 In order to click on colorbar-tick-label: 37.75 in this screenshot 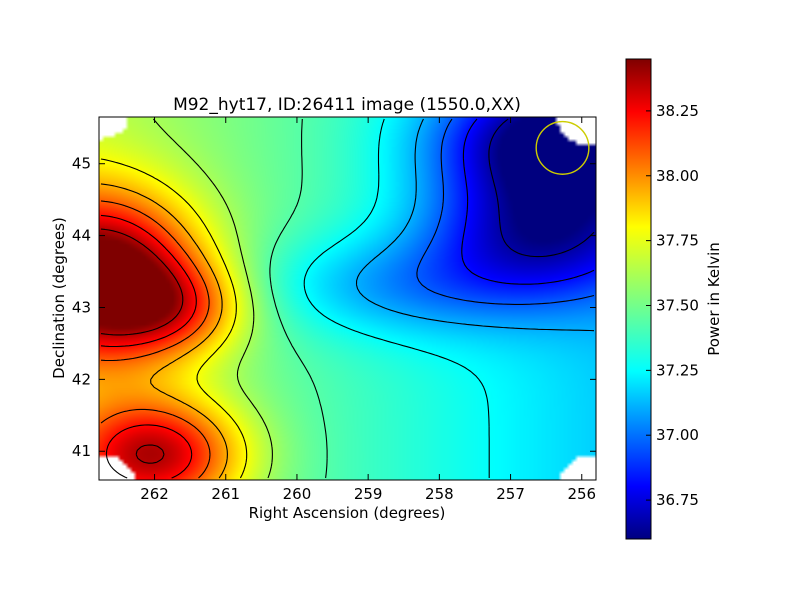, I will do `click(677, 241)`.